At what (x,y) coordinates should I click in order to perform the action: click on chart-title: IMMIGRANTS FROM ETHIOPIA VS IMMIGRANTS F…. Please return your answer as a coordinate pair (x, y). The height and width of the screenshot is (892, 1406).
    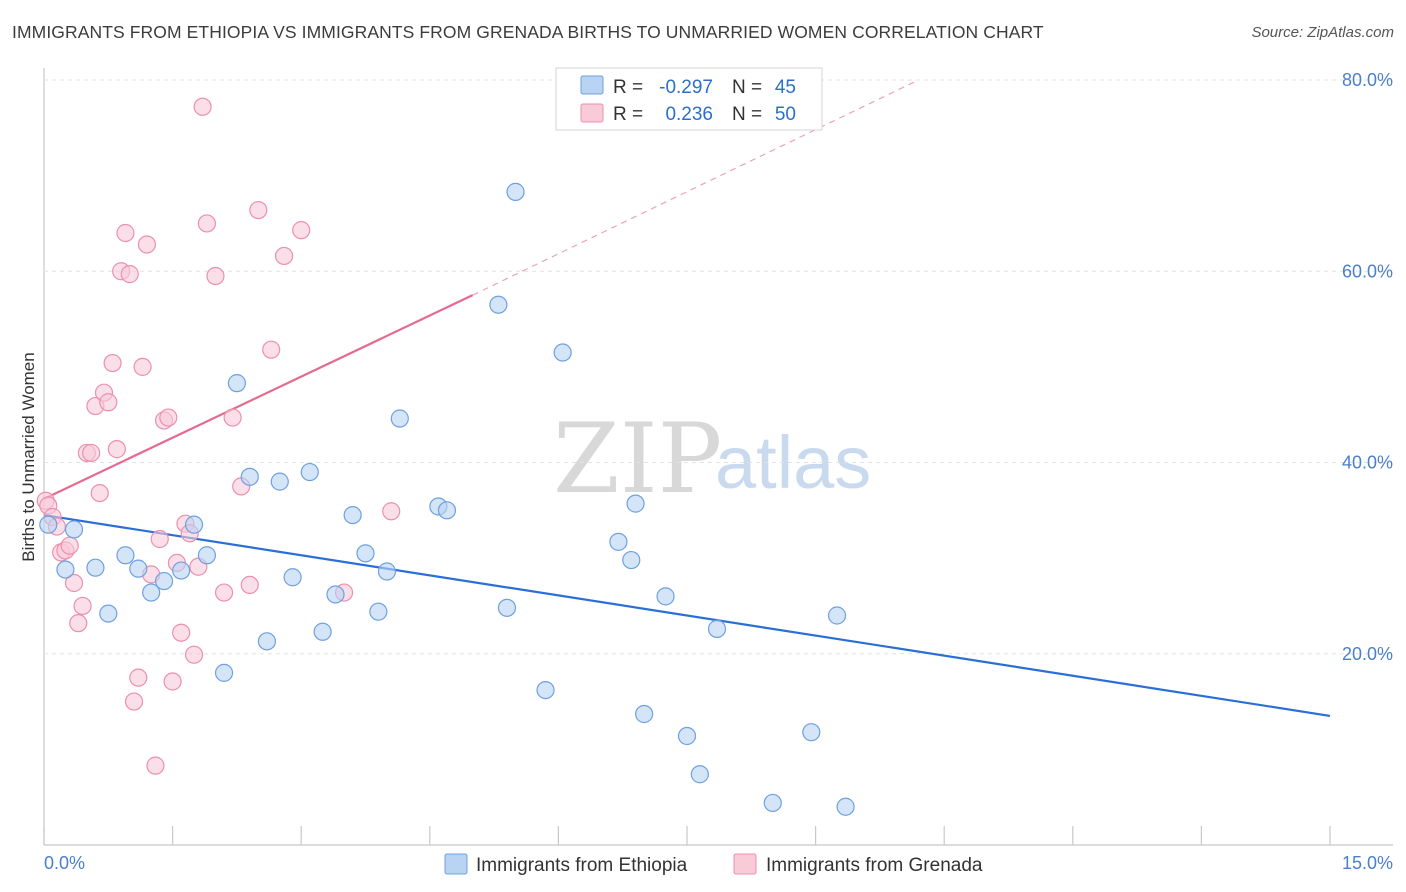
    Looking at the image, I should click on (528, 32).